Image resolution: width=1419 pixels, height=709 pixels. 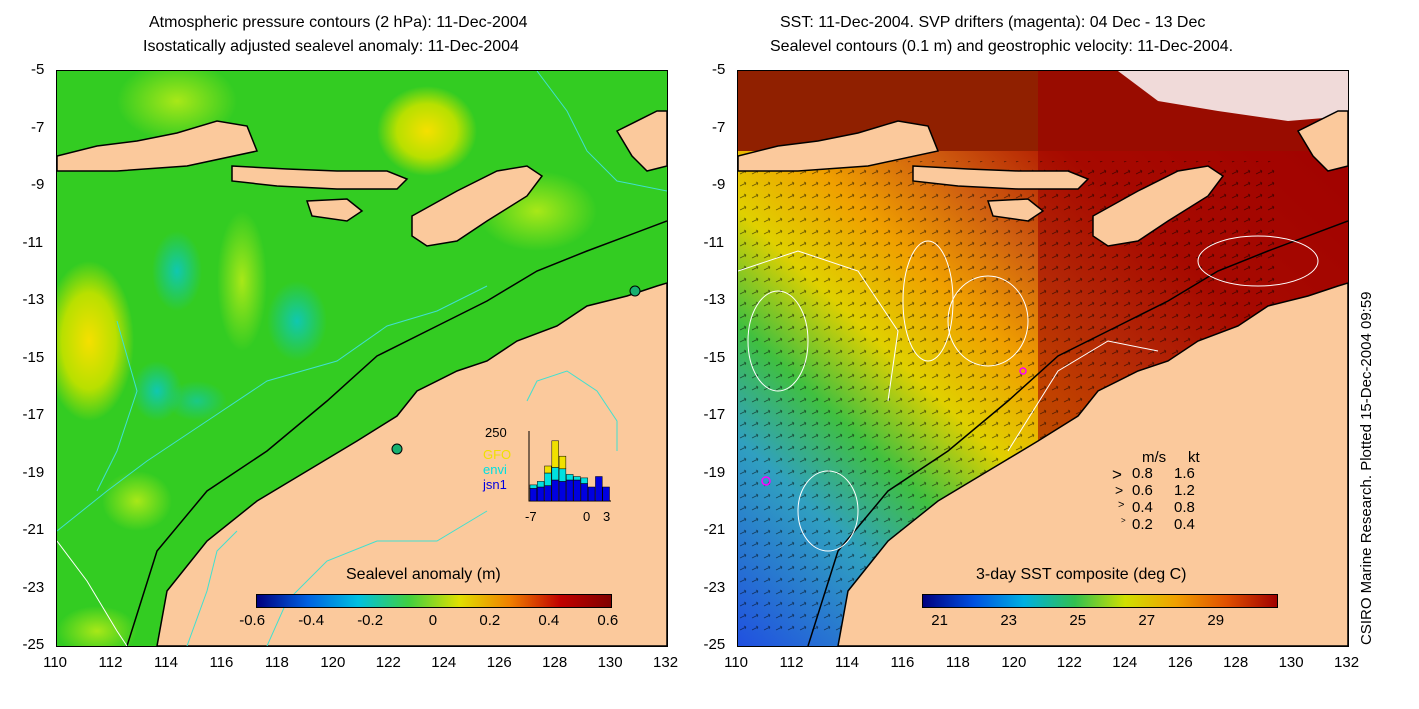 What do you see at coordinates (1154, 457) in the screenshot?
I see `velocity-legend-ms-header: m/s` at bounding box center [1154, 457].